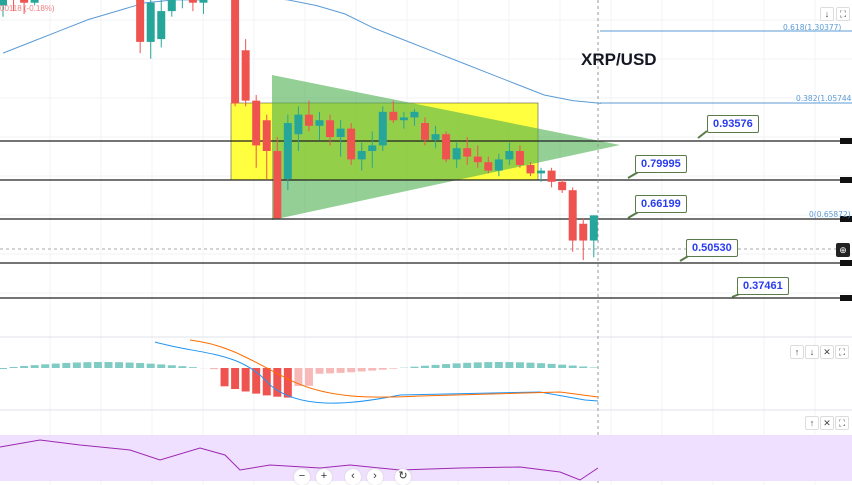 The image size is (852, 485). Describe the element at coordinates (324, 477) in the screenshot. I see `zoom-in-button: +` at that location.